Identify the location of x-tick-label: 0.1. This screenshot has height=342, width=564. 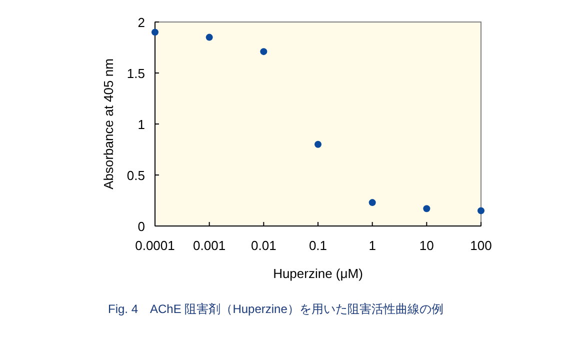
(318, 245).